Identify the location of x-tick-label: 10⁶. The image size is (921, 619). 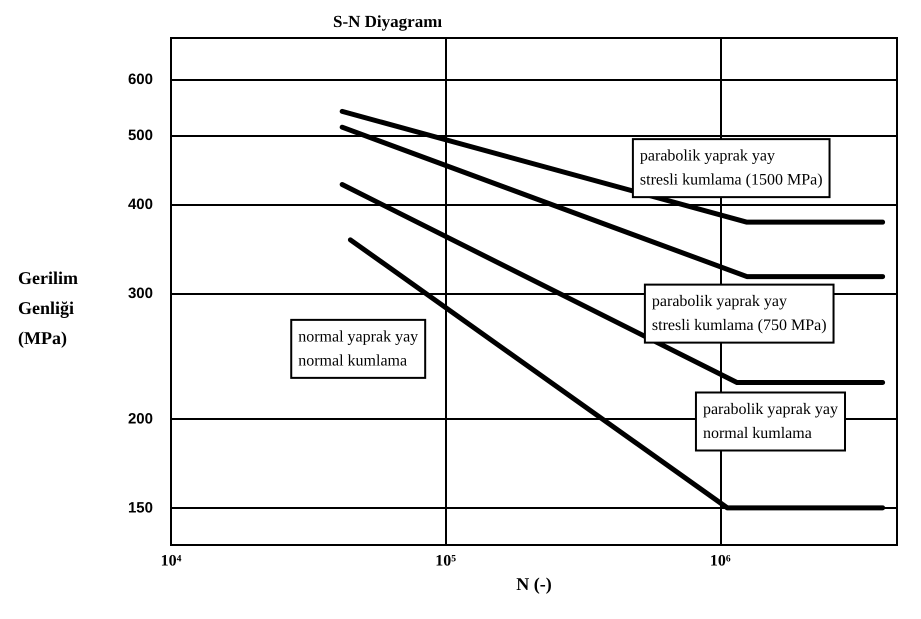
(720, 561).